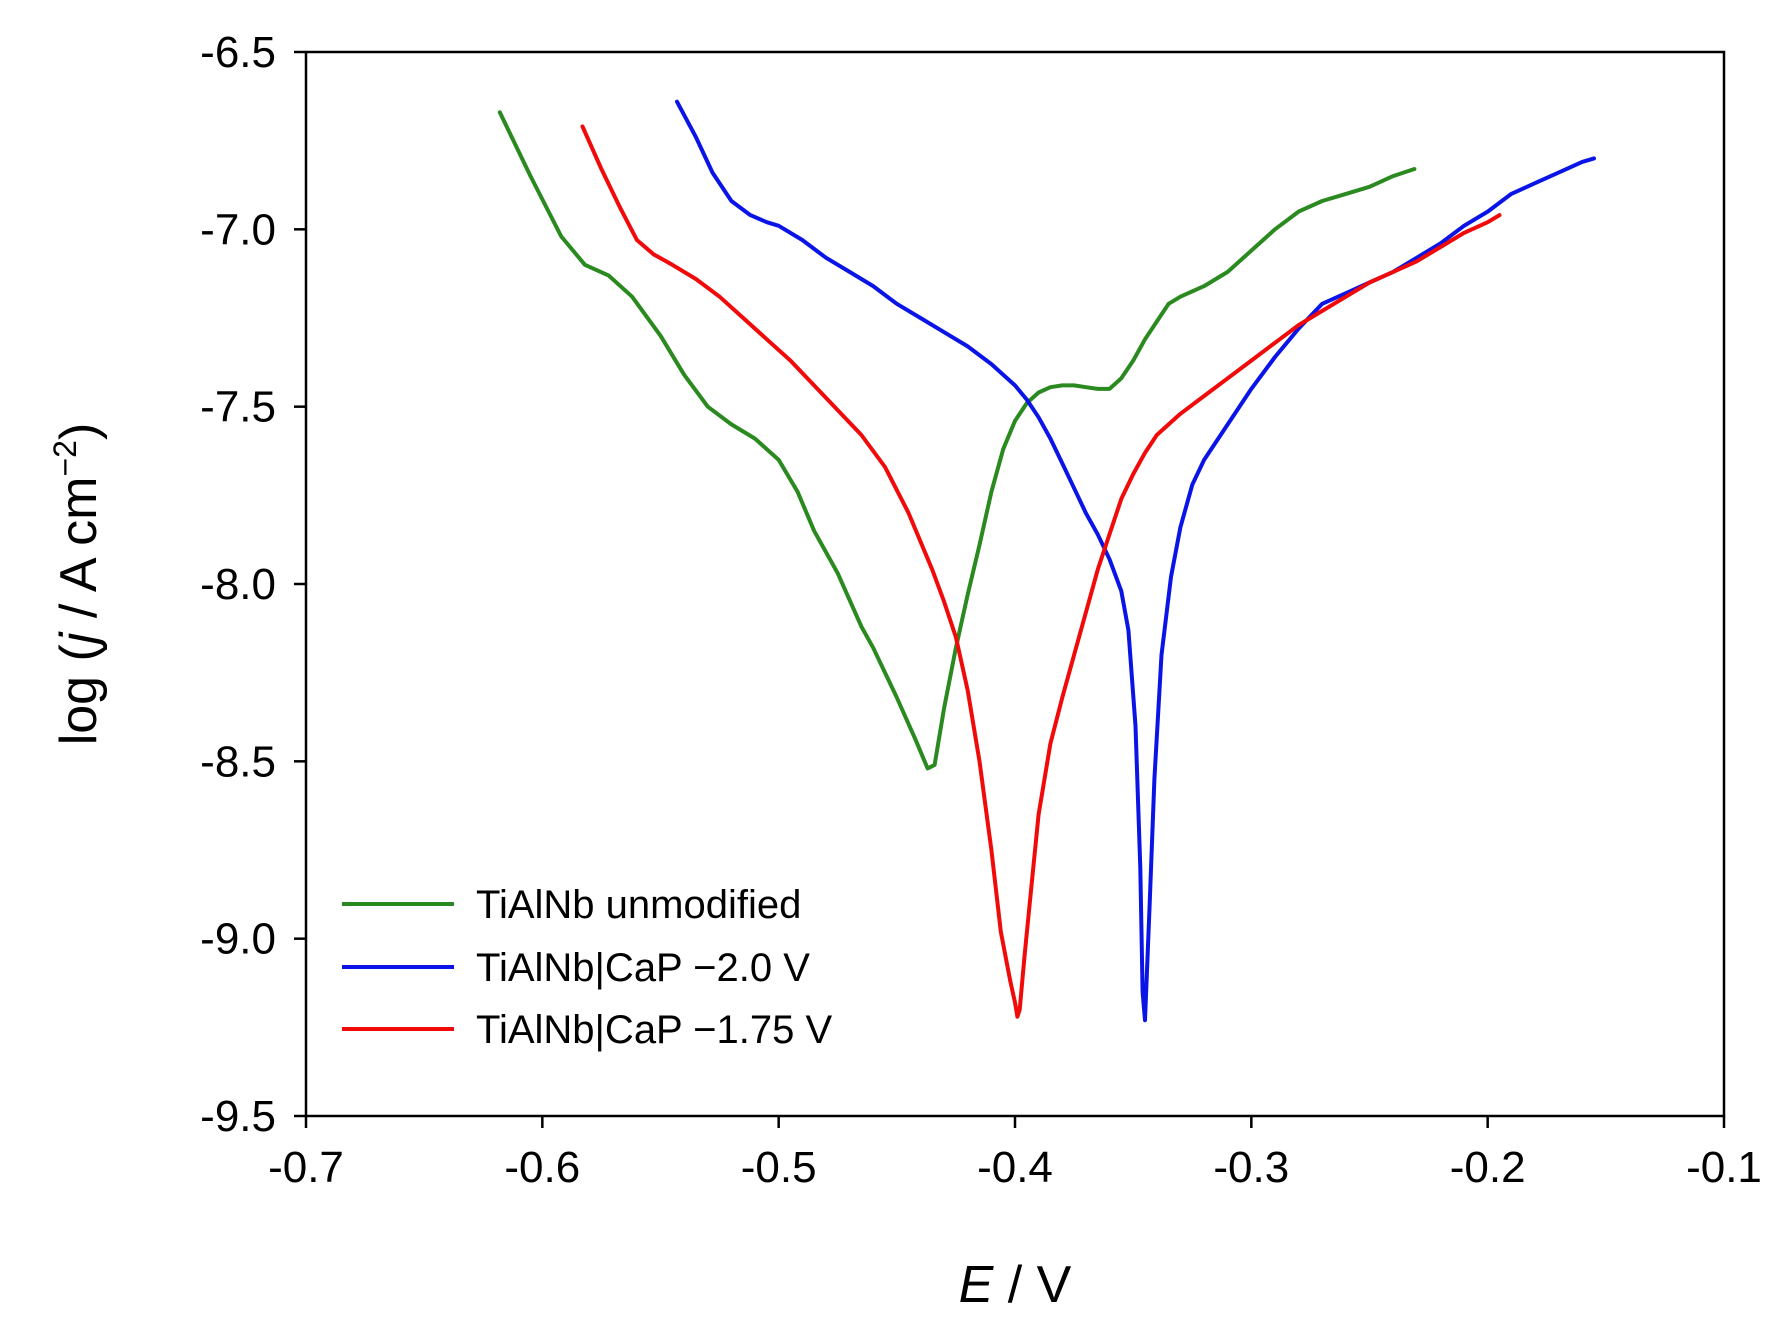  Describe the element at coordinates (779, 1167) in the screenshot. I see `x-tick-label: -0.5` at that location.